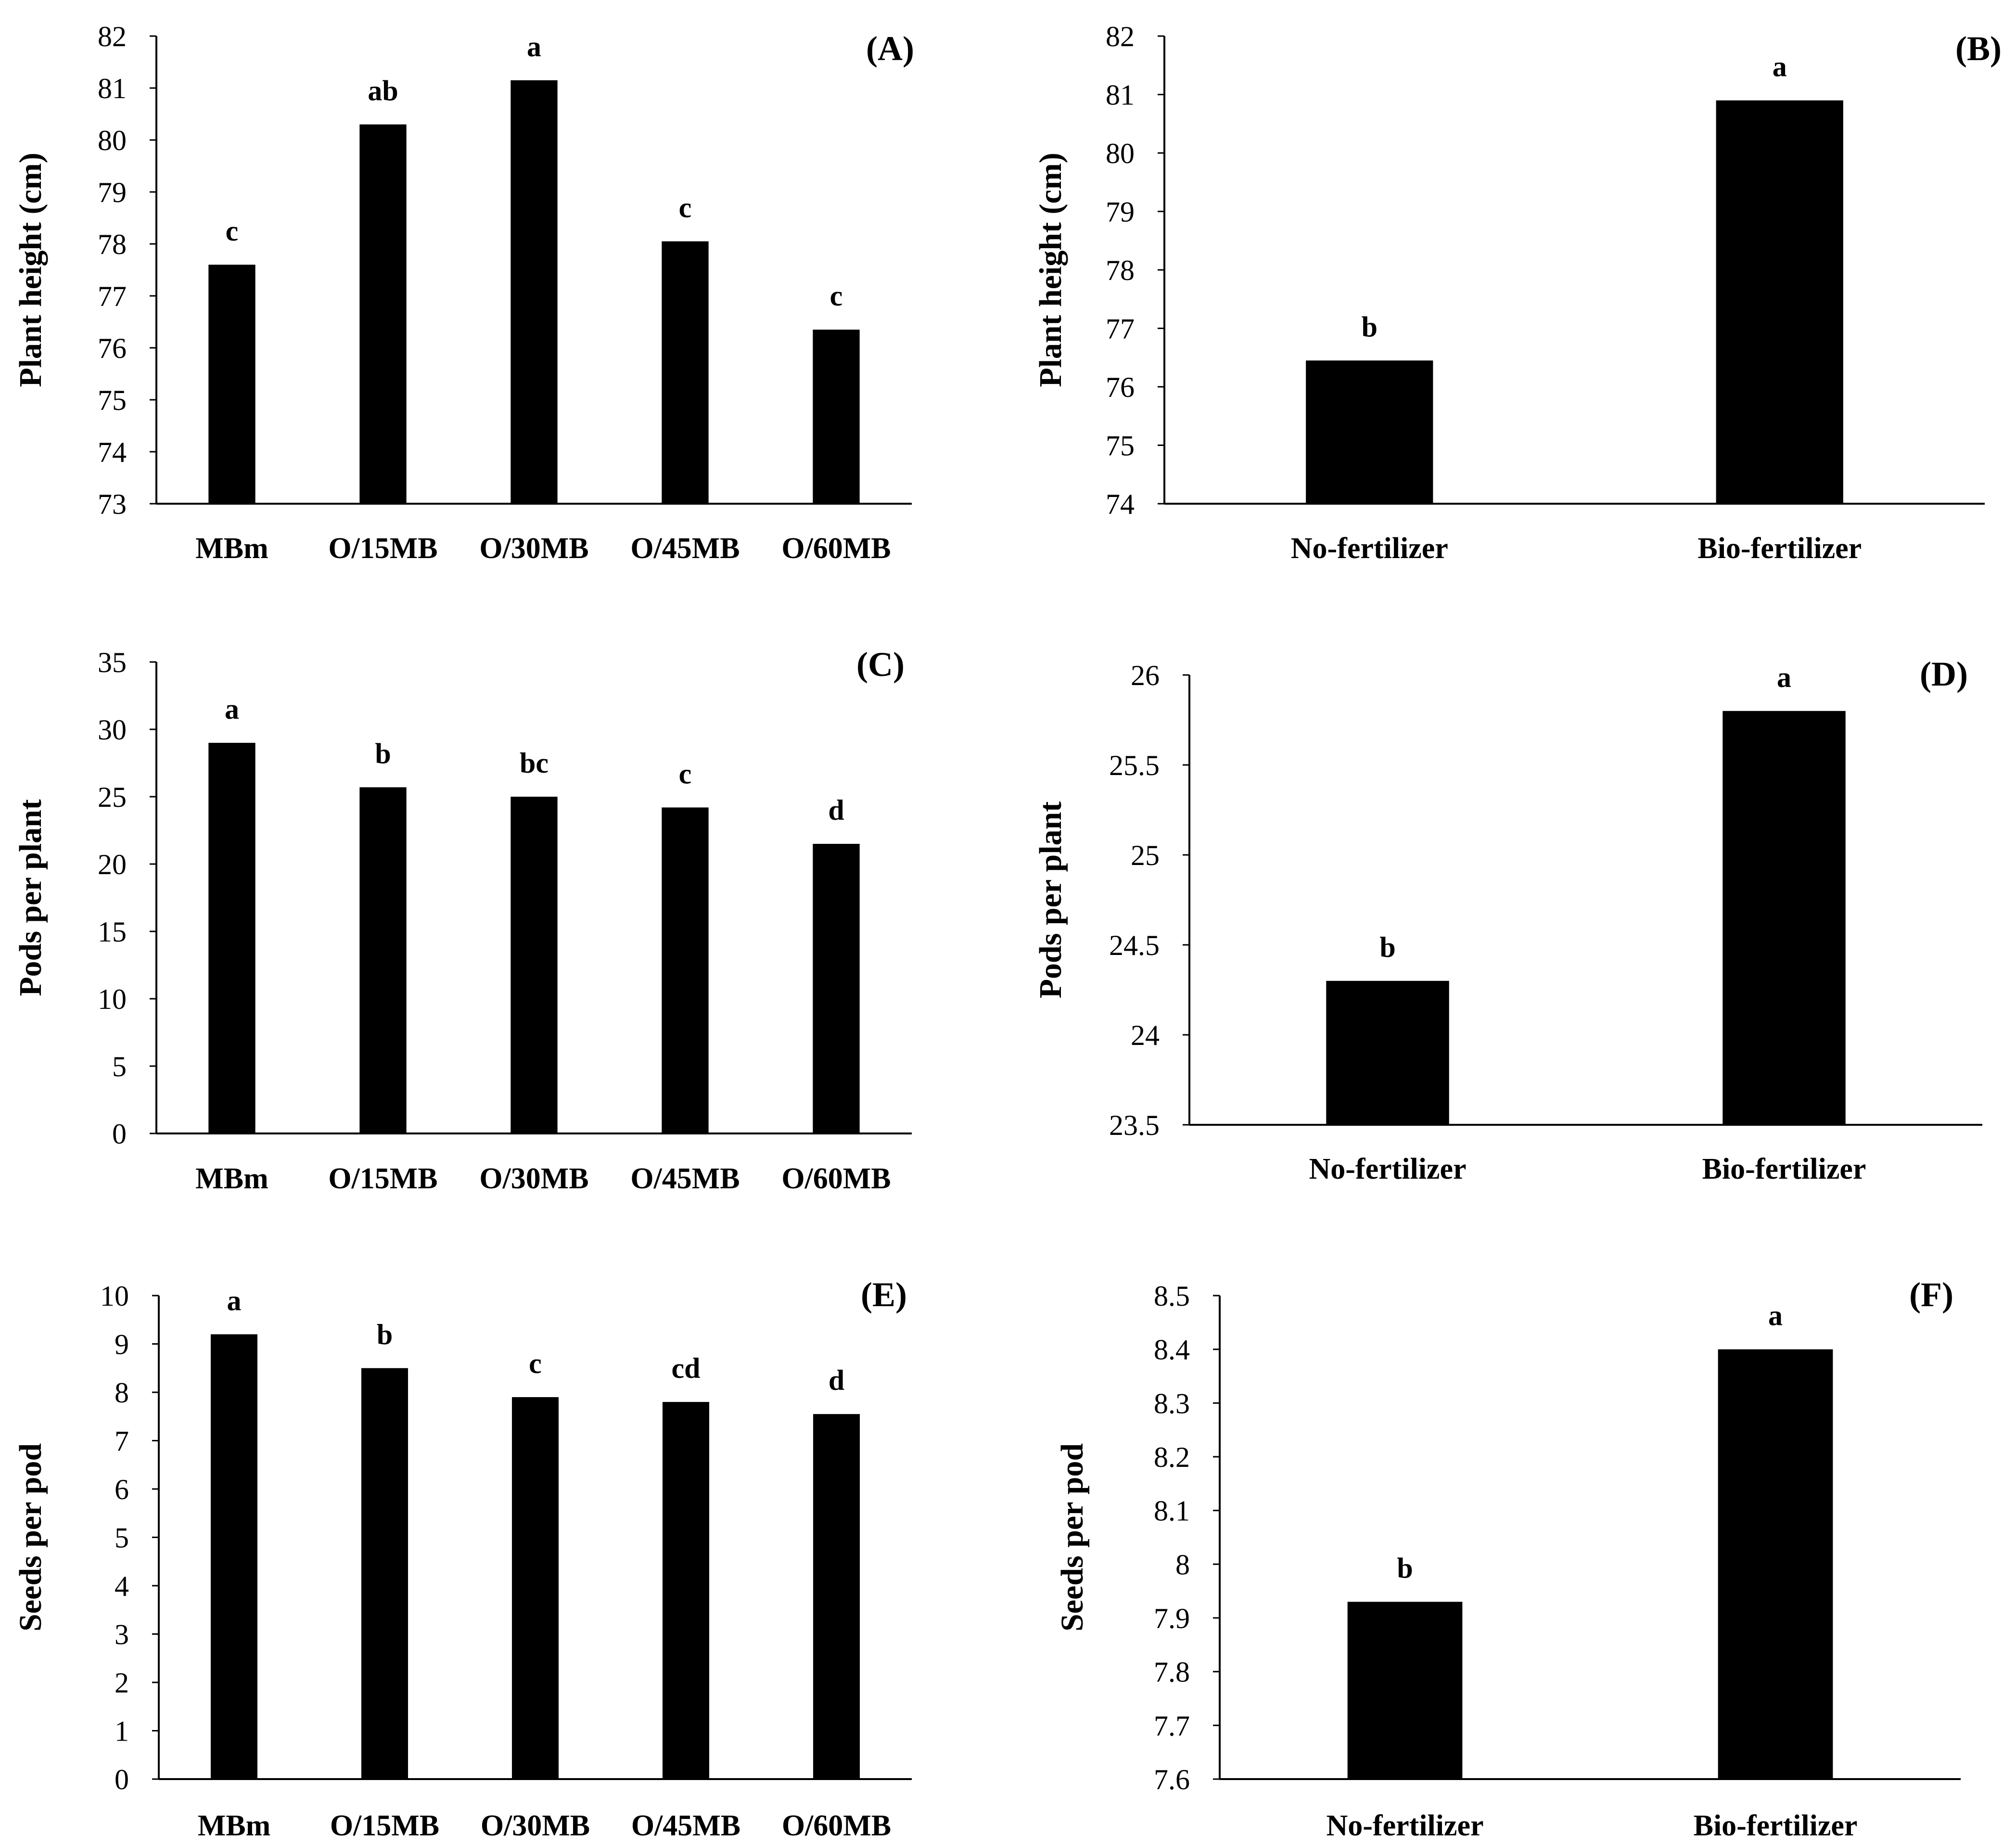  What do you see at coordinates (112, 999) in the screenshot?
I see `y-tick-label: 10` at bounding box center [112, 999].